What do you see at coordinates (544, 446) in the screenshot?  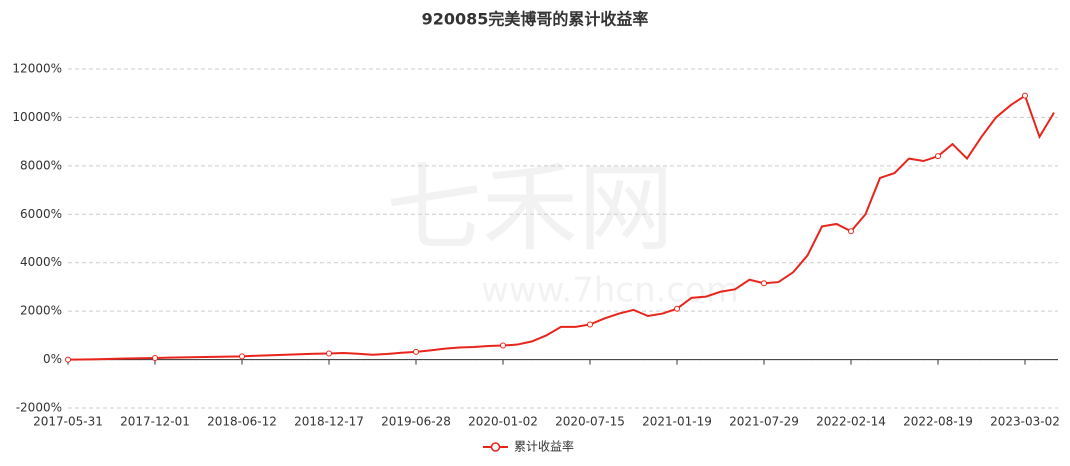 I see `legend-label: 累计收益率` at bounding box center [544, 446].